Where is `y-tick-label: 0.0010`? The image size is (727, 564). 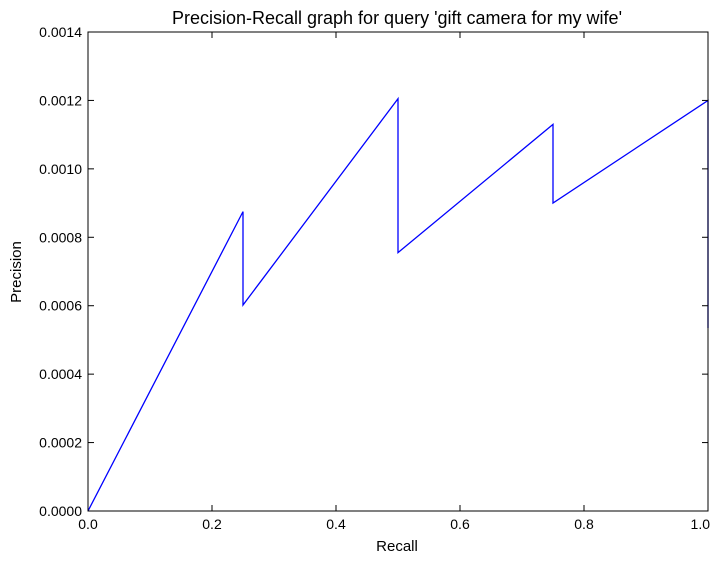
y-tick-label: 0.0010 is located at coordinates (60, 169).